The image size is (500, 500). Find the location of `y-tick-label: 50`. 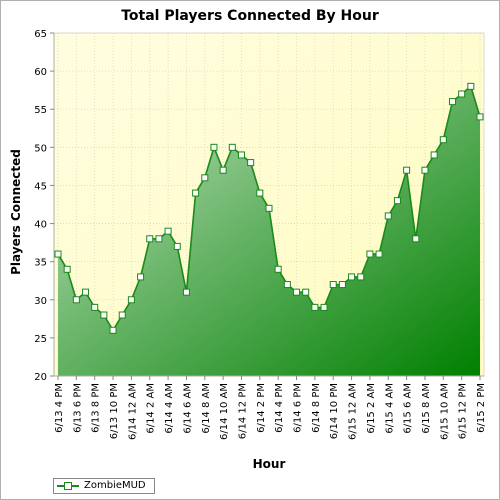

y-tick-label: 50 is located at coordinates (40, 148).